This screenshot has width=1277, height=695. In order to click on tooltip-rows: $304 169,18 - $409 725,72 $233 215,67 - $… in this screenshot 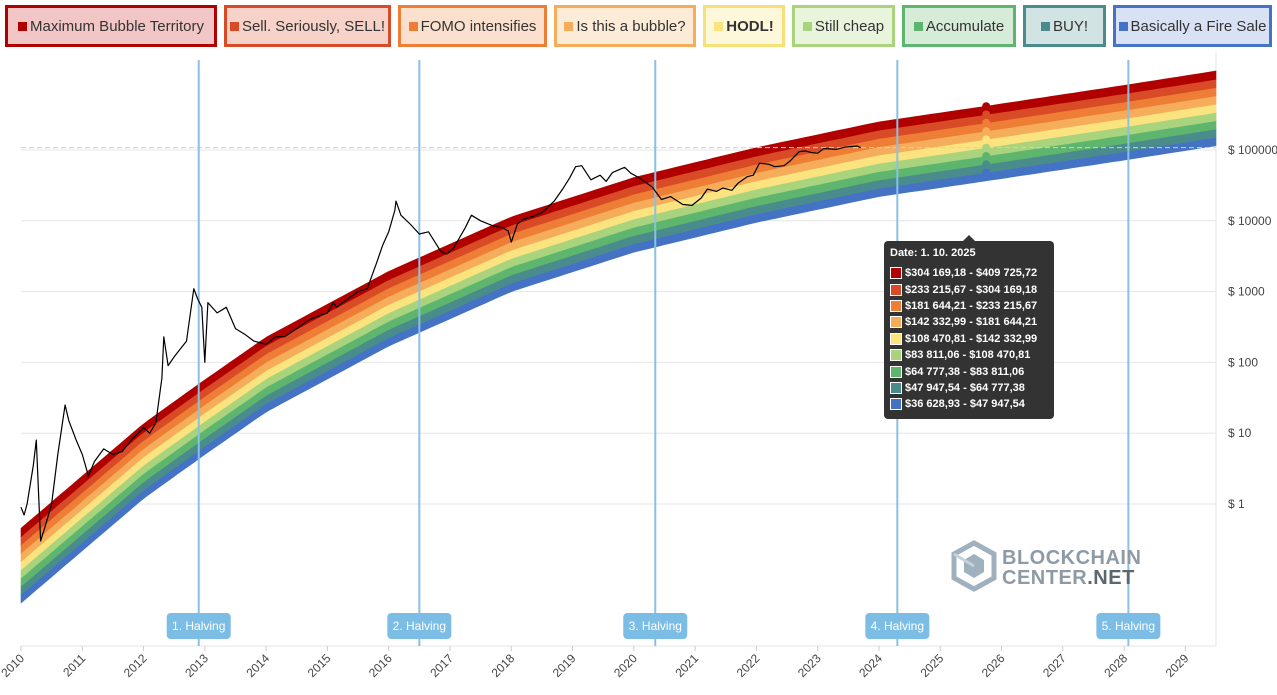, I will do `click(969, 339)`.